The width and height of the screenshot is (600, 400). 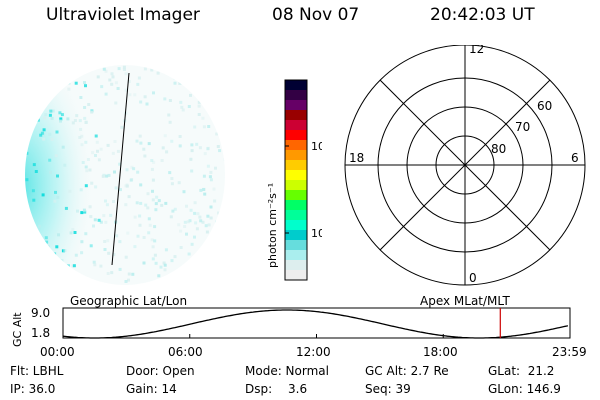 What do you see at coordinates (522, 127) in the screenshot?
I see `lat-label-70: 70` at bounding box center [522, 127].